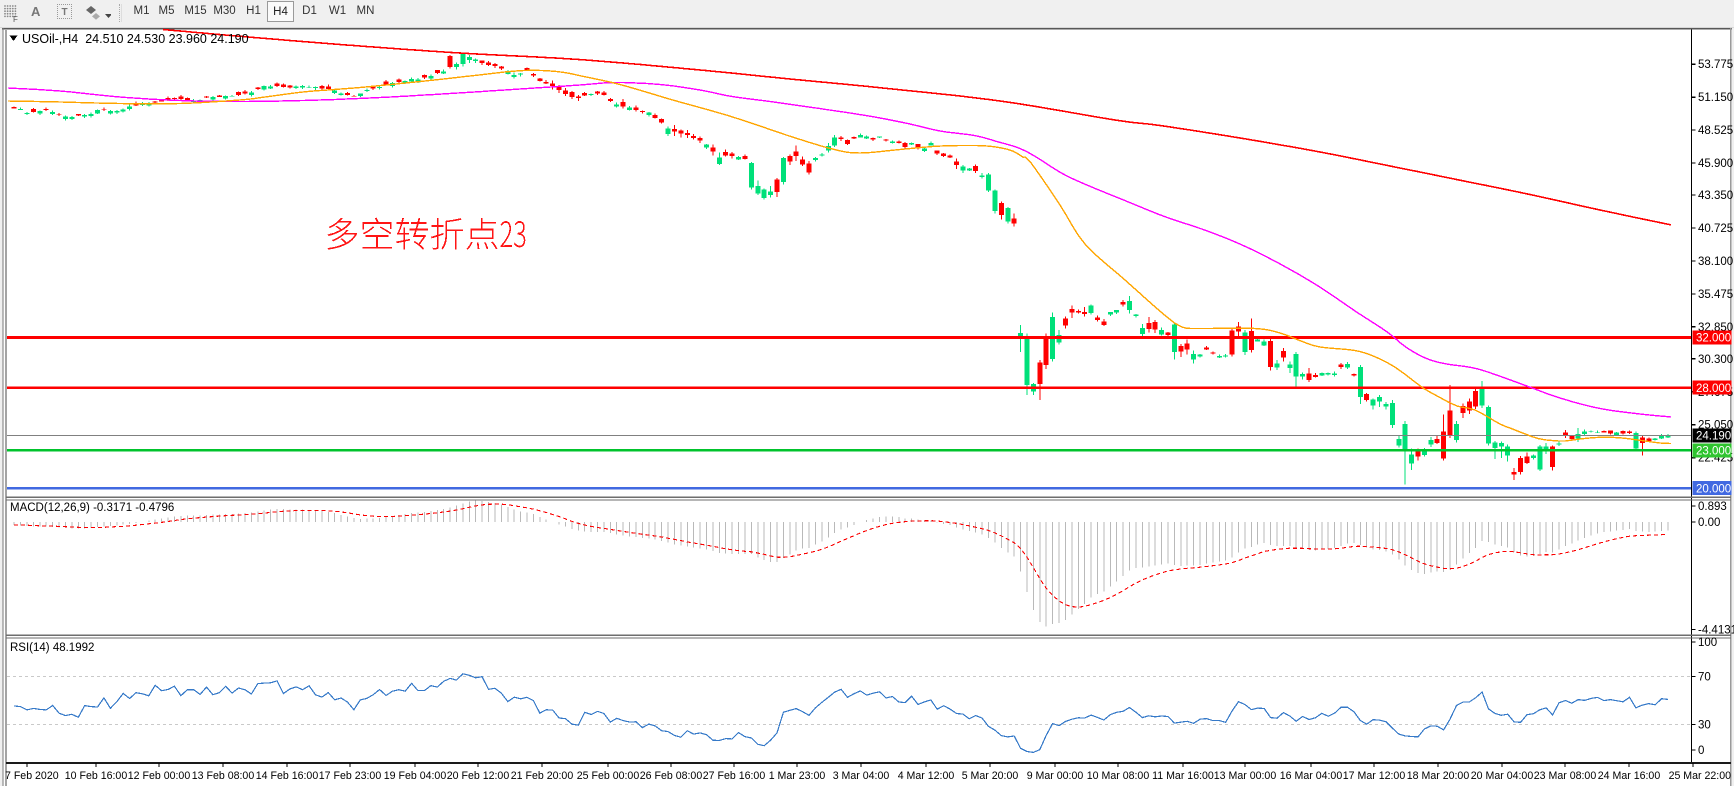 This screenshot has height=786, width=1734. Describe the element at coordinates (350, 776) in the screenshot. I see `svg-text: 17 Feb 23:00` at that location.